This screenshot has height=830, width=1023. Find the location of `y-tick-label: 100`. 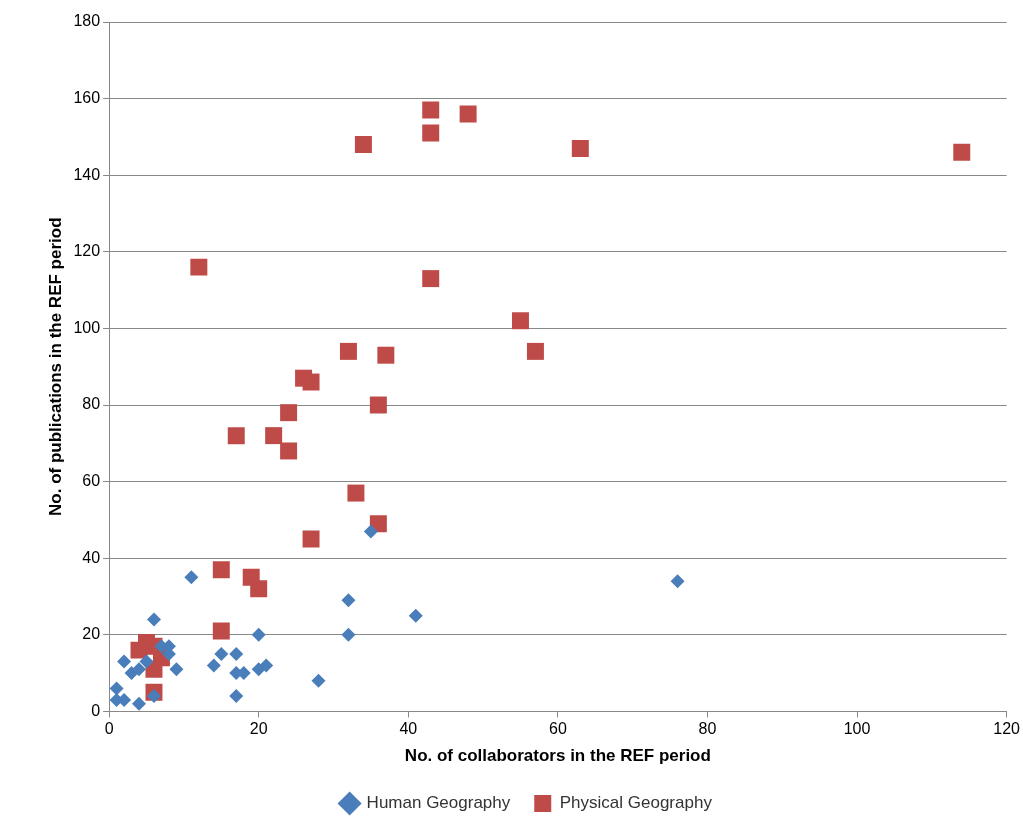

y-tick-label: 100 is located at coordinates (87, 327).